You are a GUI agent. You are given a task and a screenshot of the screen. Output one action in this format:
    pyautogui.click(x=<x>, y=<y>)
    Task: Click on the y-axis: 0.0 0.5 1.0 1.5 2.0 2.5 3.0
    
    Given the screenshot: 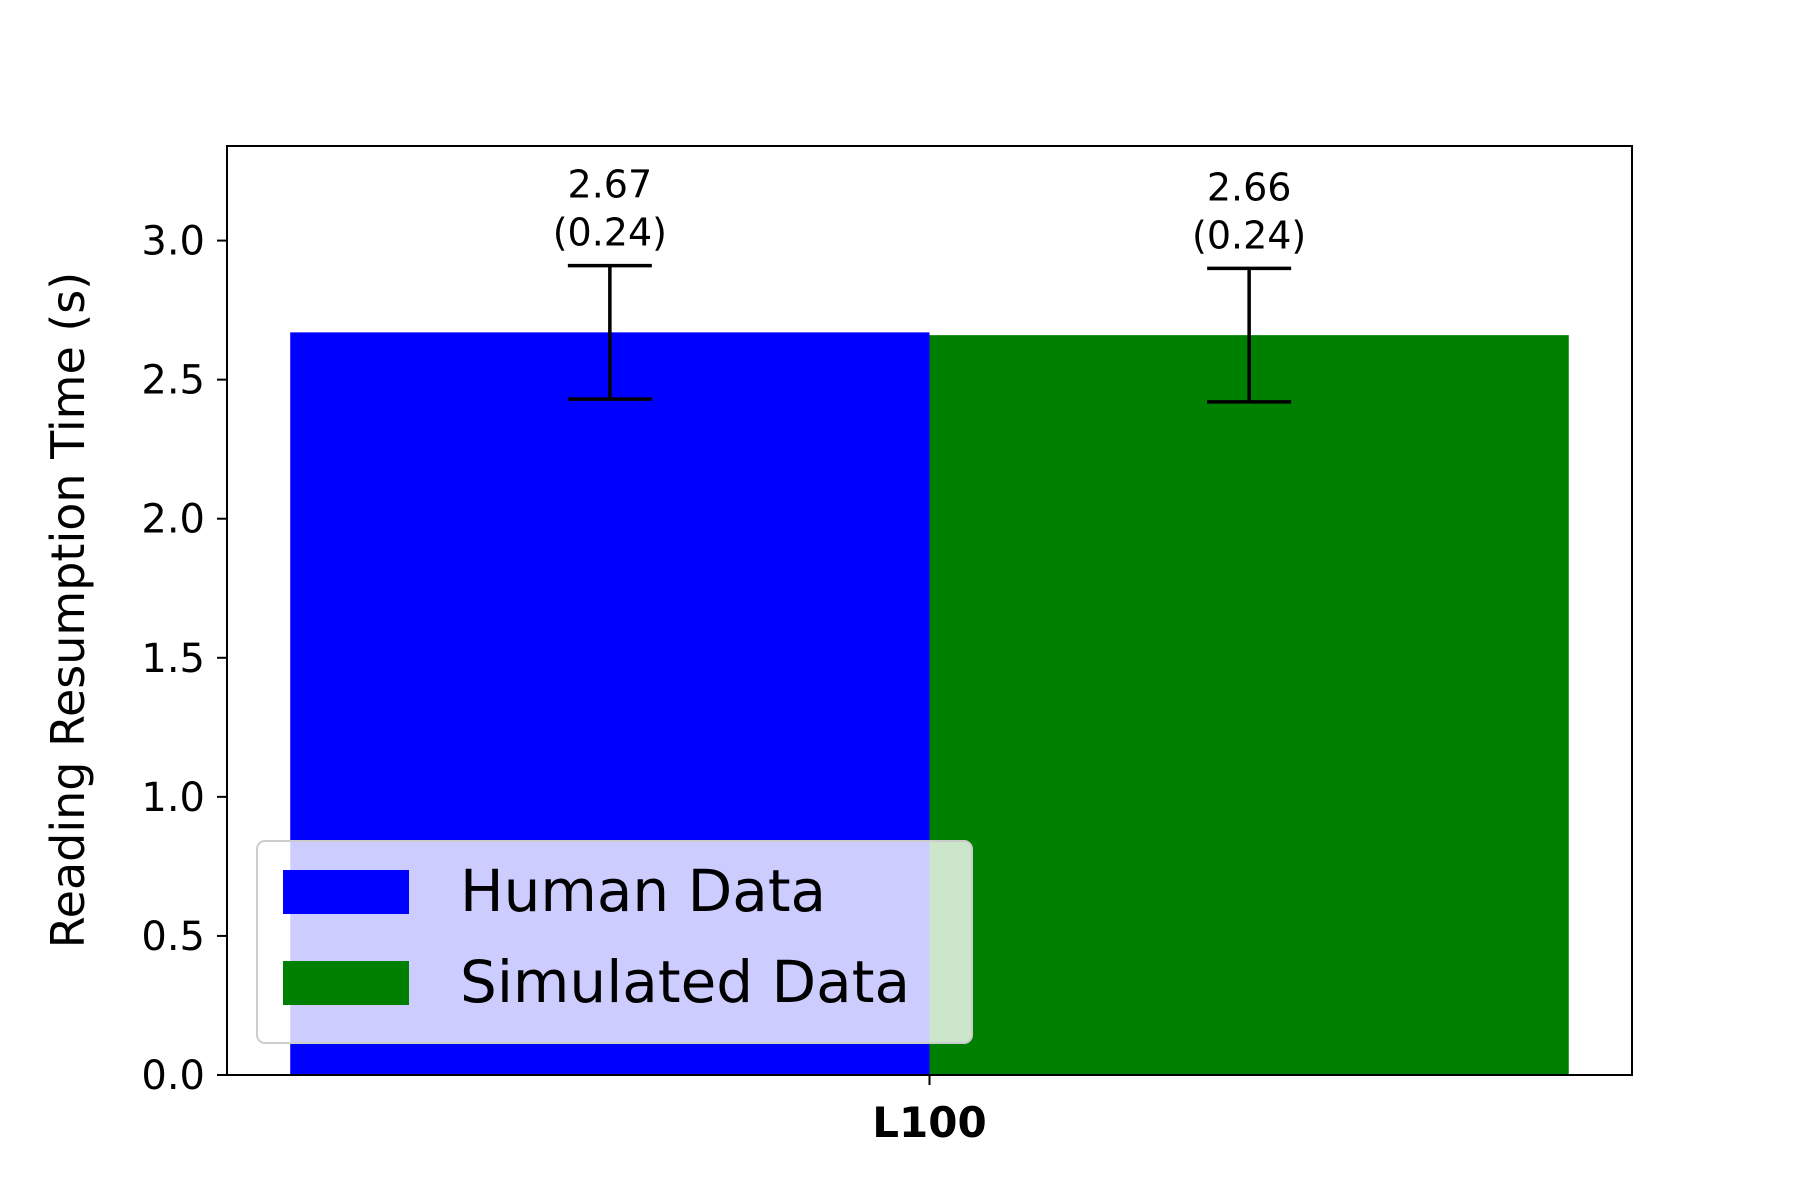 What is the action you would take?
    pyautogui.click(x=184, y=659)
    